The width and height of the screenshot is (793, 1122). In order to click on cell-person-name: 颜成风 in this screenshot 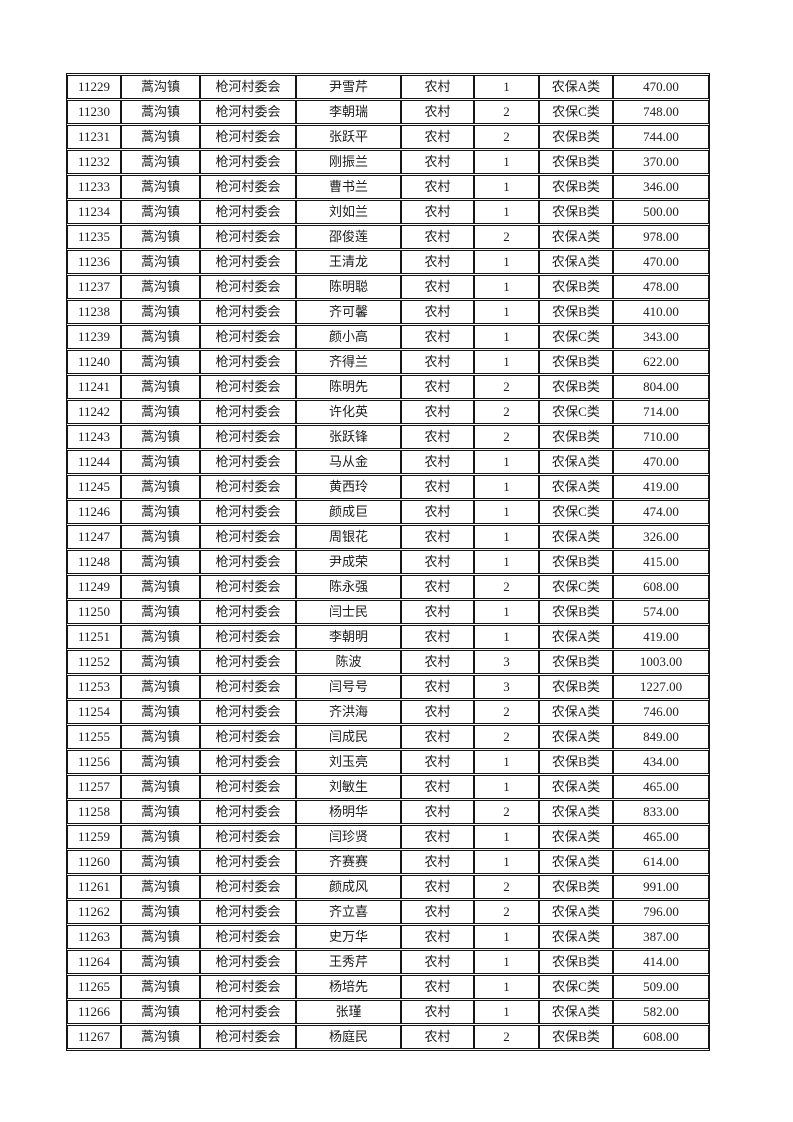, I will do `click(348, 887)`.